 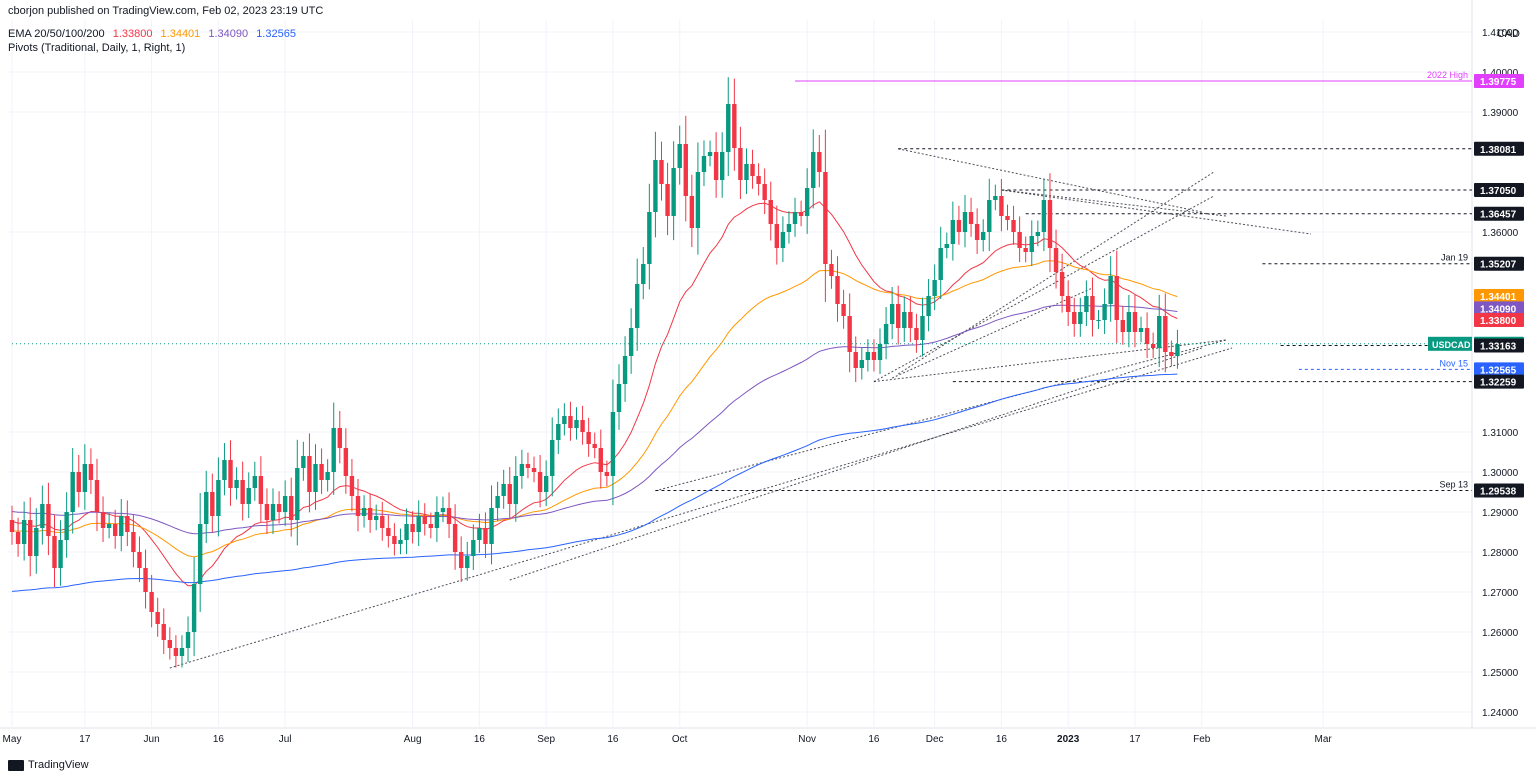 I want to click on ema20-value: 1.33800, so click(x=132, y=34).